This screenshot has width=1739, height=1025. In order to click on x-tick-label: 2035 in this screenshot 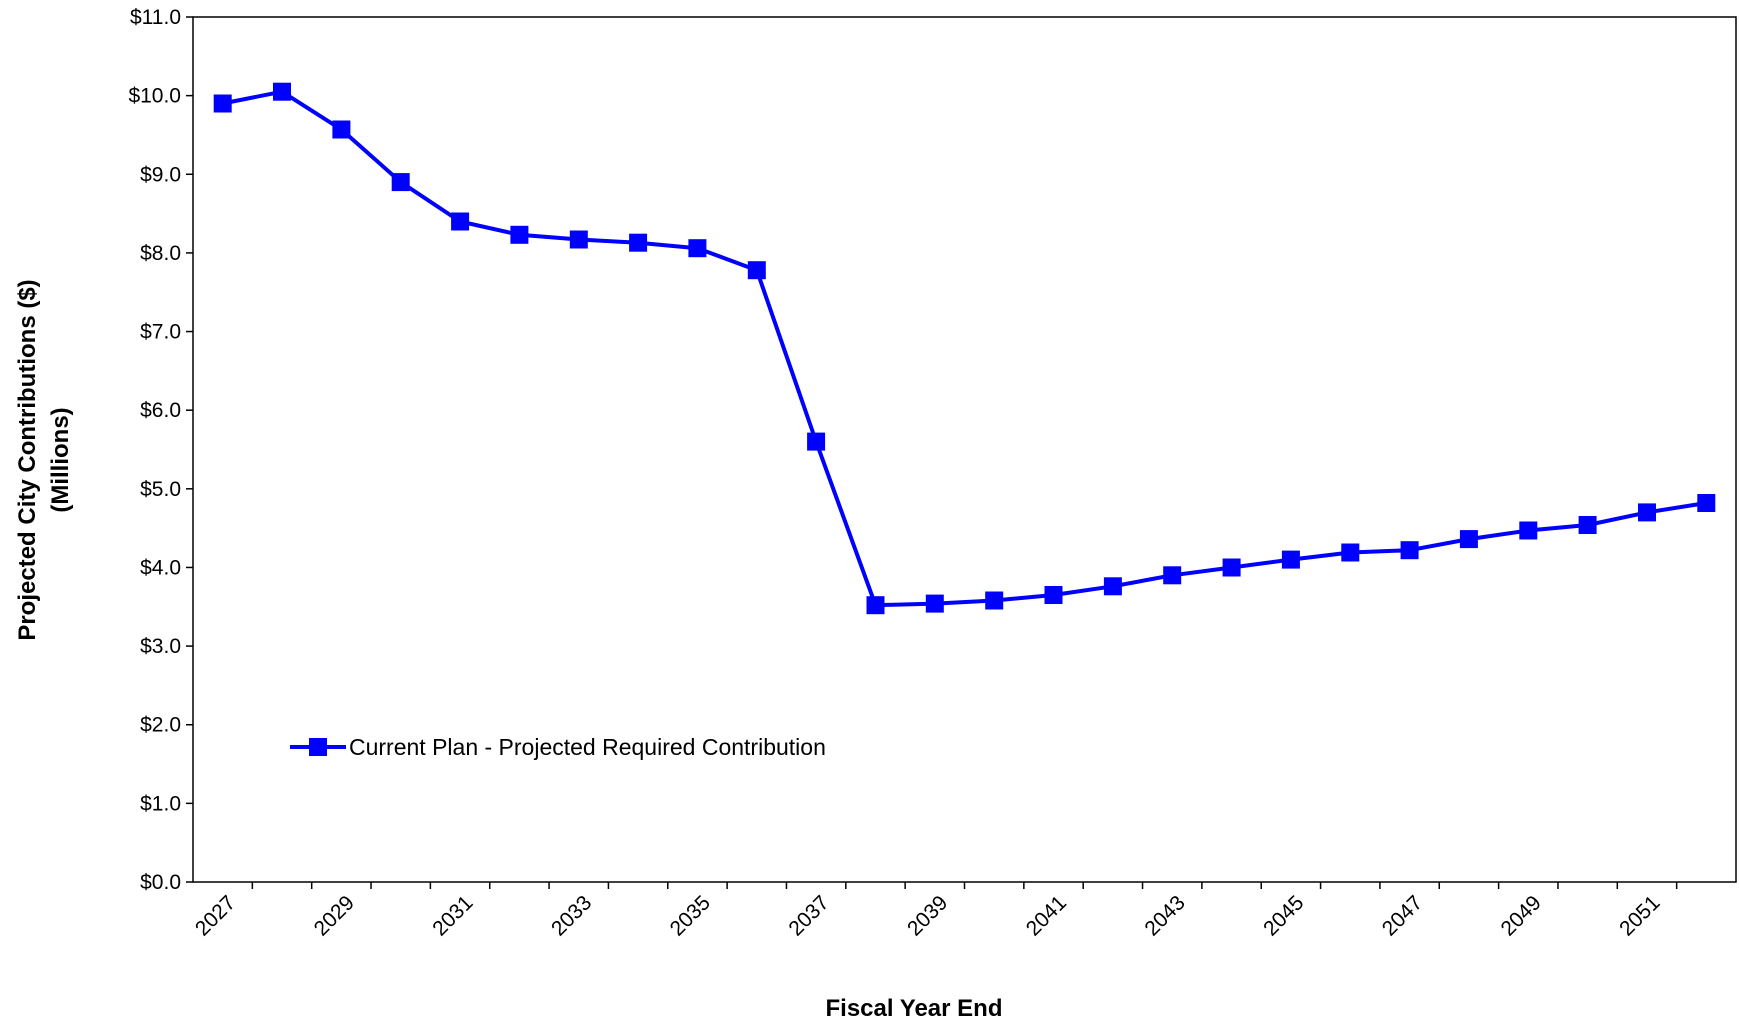, I will do `click(690, 915)`.